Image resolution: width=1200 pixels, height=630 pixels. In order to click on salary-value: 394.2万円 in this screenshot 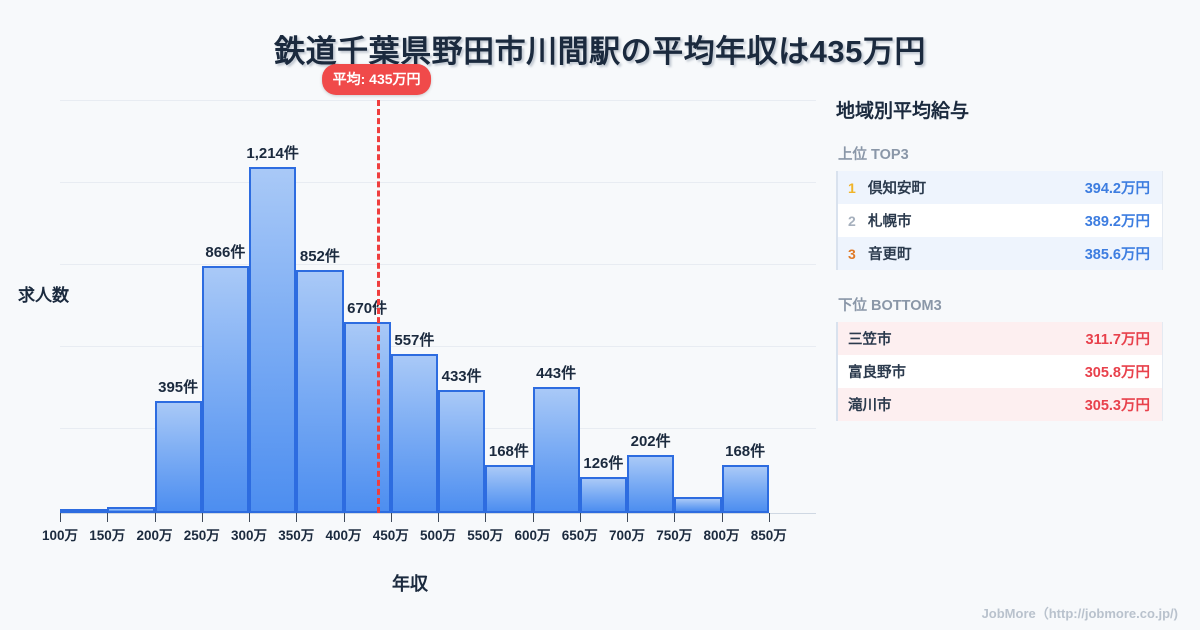, I will do `click(1117, 189)`.